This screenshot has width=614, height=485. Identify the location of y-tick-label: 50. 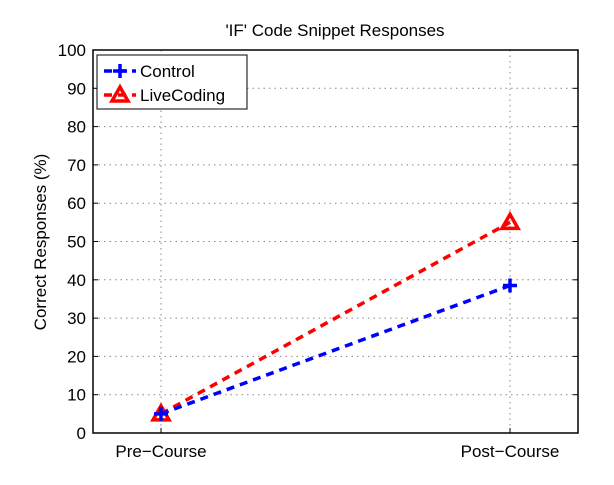
(76, 242).